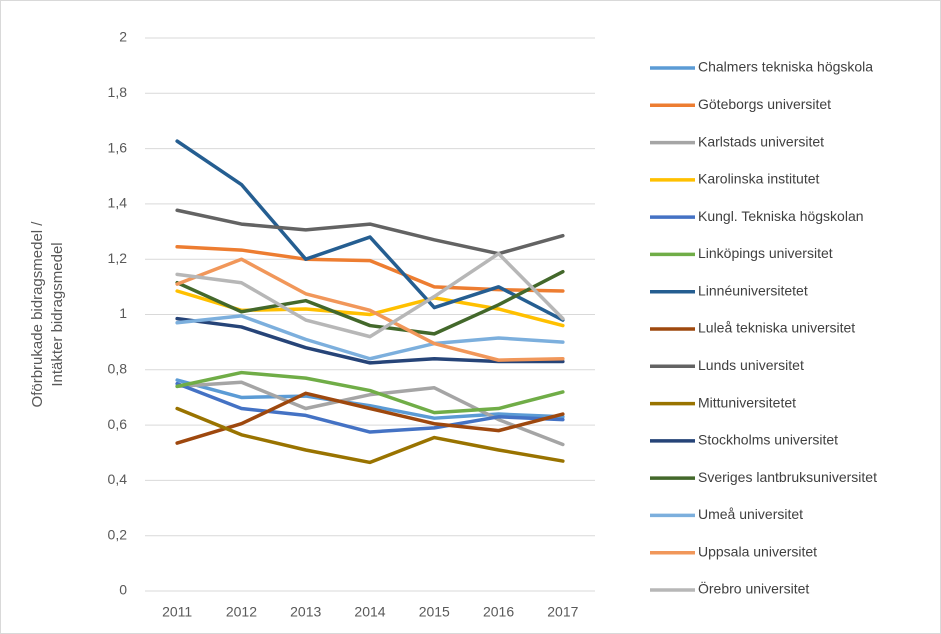 The width and height of the screenshot is (941, 634). What do you see at coordinates (776, 328) in the screenshot?
I see `legend-text: Luleå tekniska universitet` at bounding box center [776, 328].